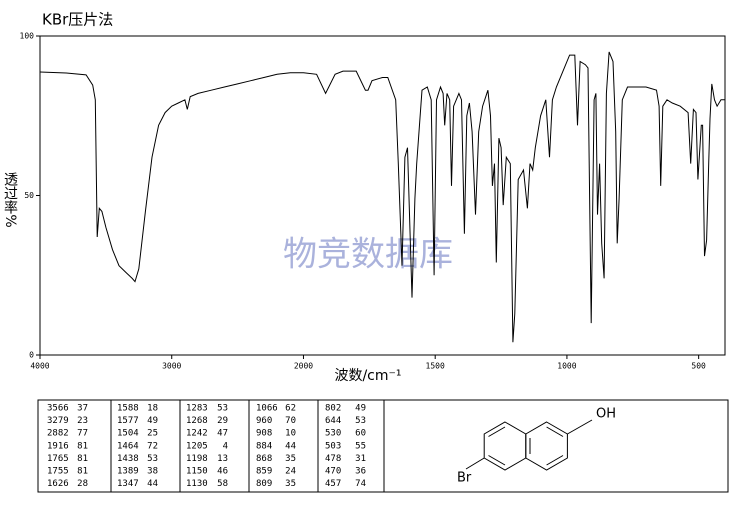 This screenshot has height=510, width=737. I want to click on peak-wavenumber: 908, so click(264, 434).